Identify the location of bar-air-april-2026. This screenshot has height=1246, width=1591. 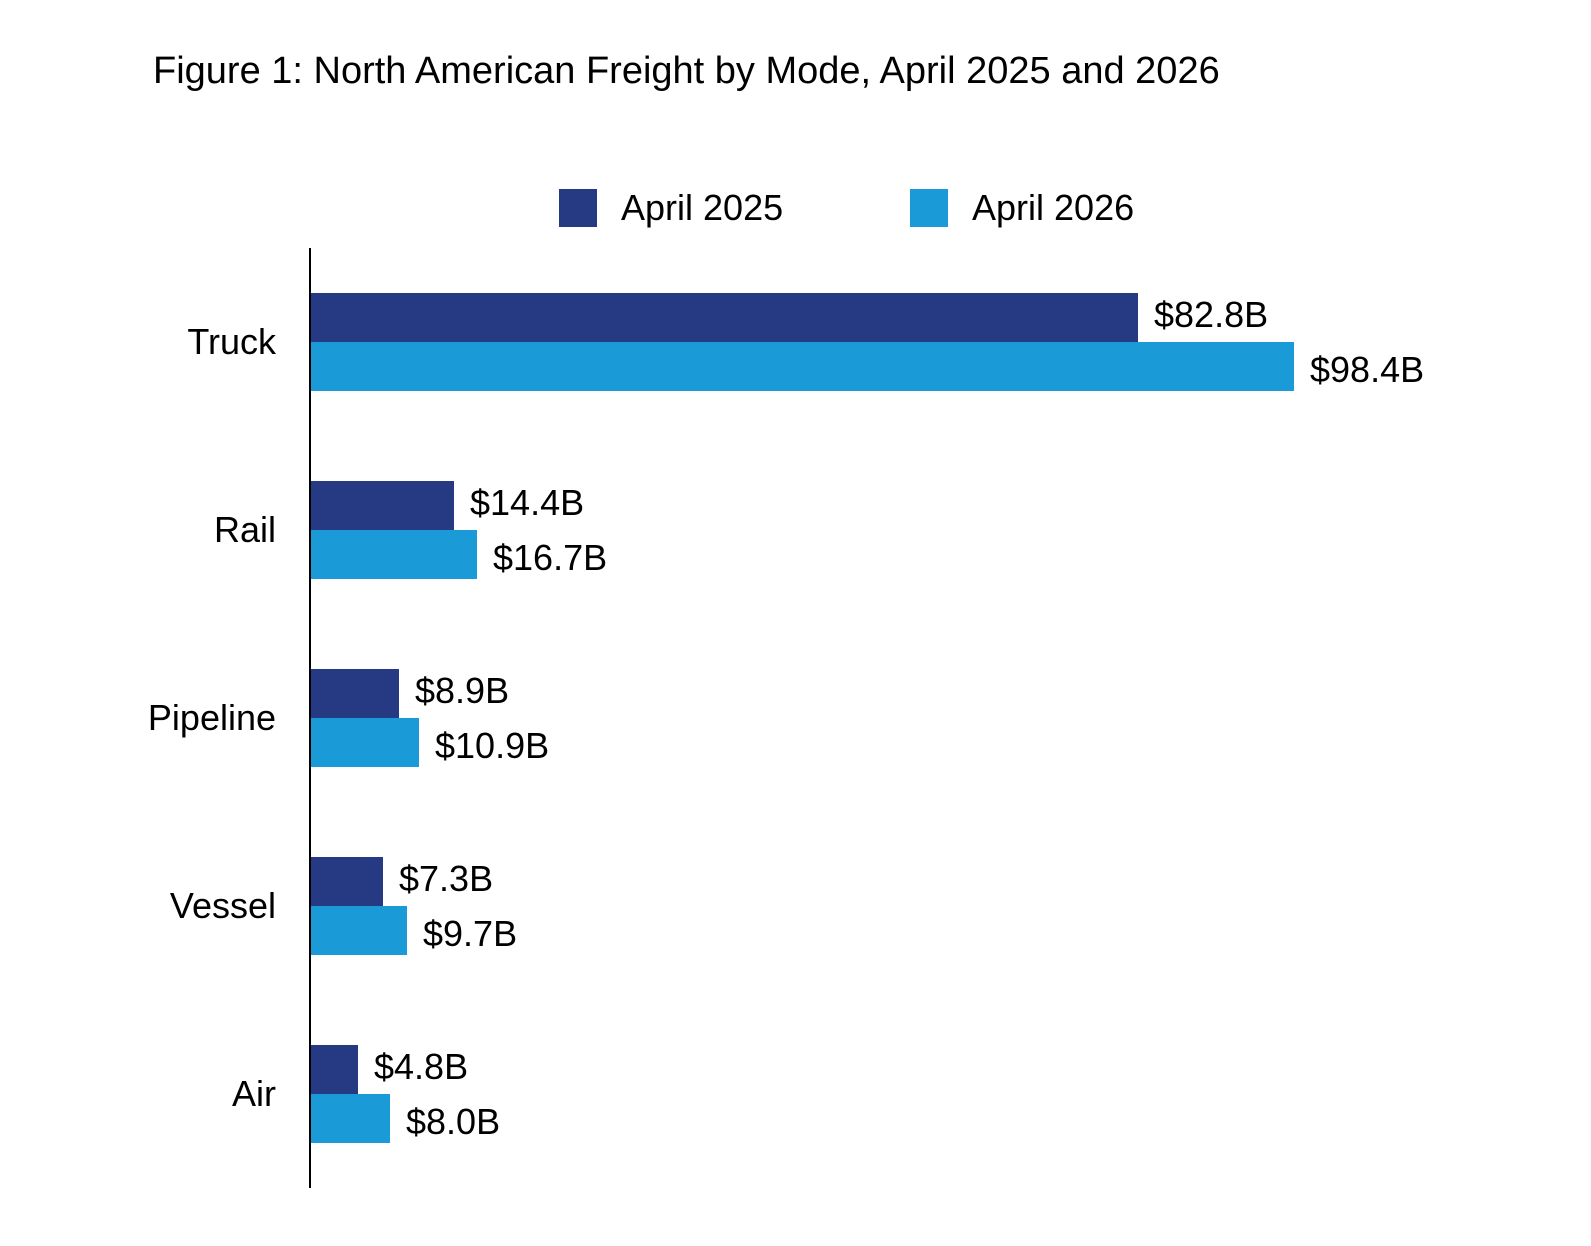
(350, 1118).